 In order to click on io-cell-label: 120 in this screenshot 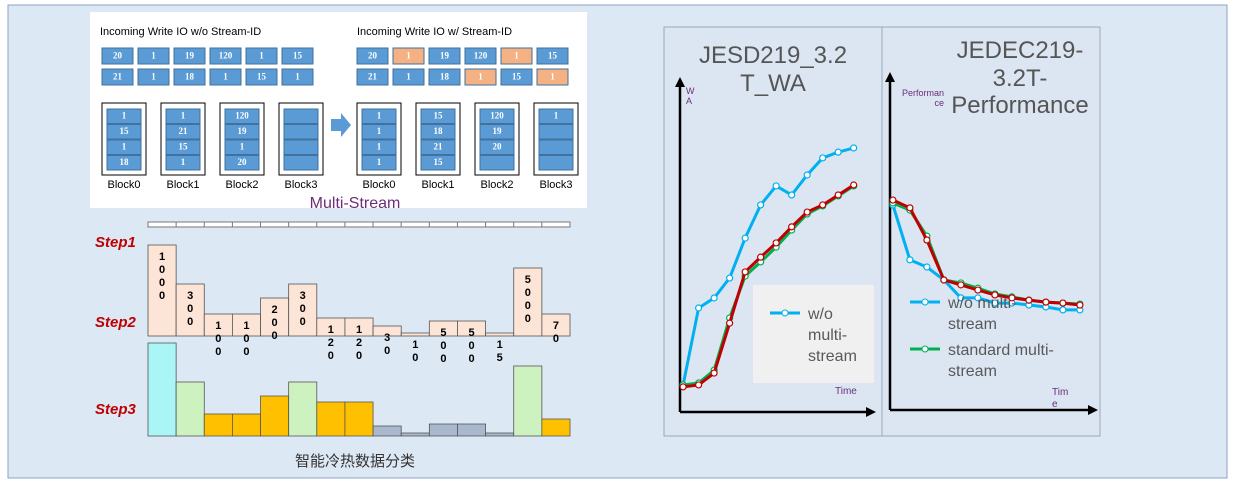, I will do `click(481, 56)`.